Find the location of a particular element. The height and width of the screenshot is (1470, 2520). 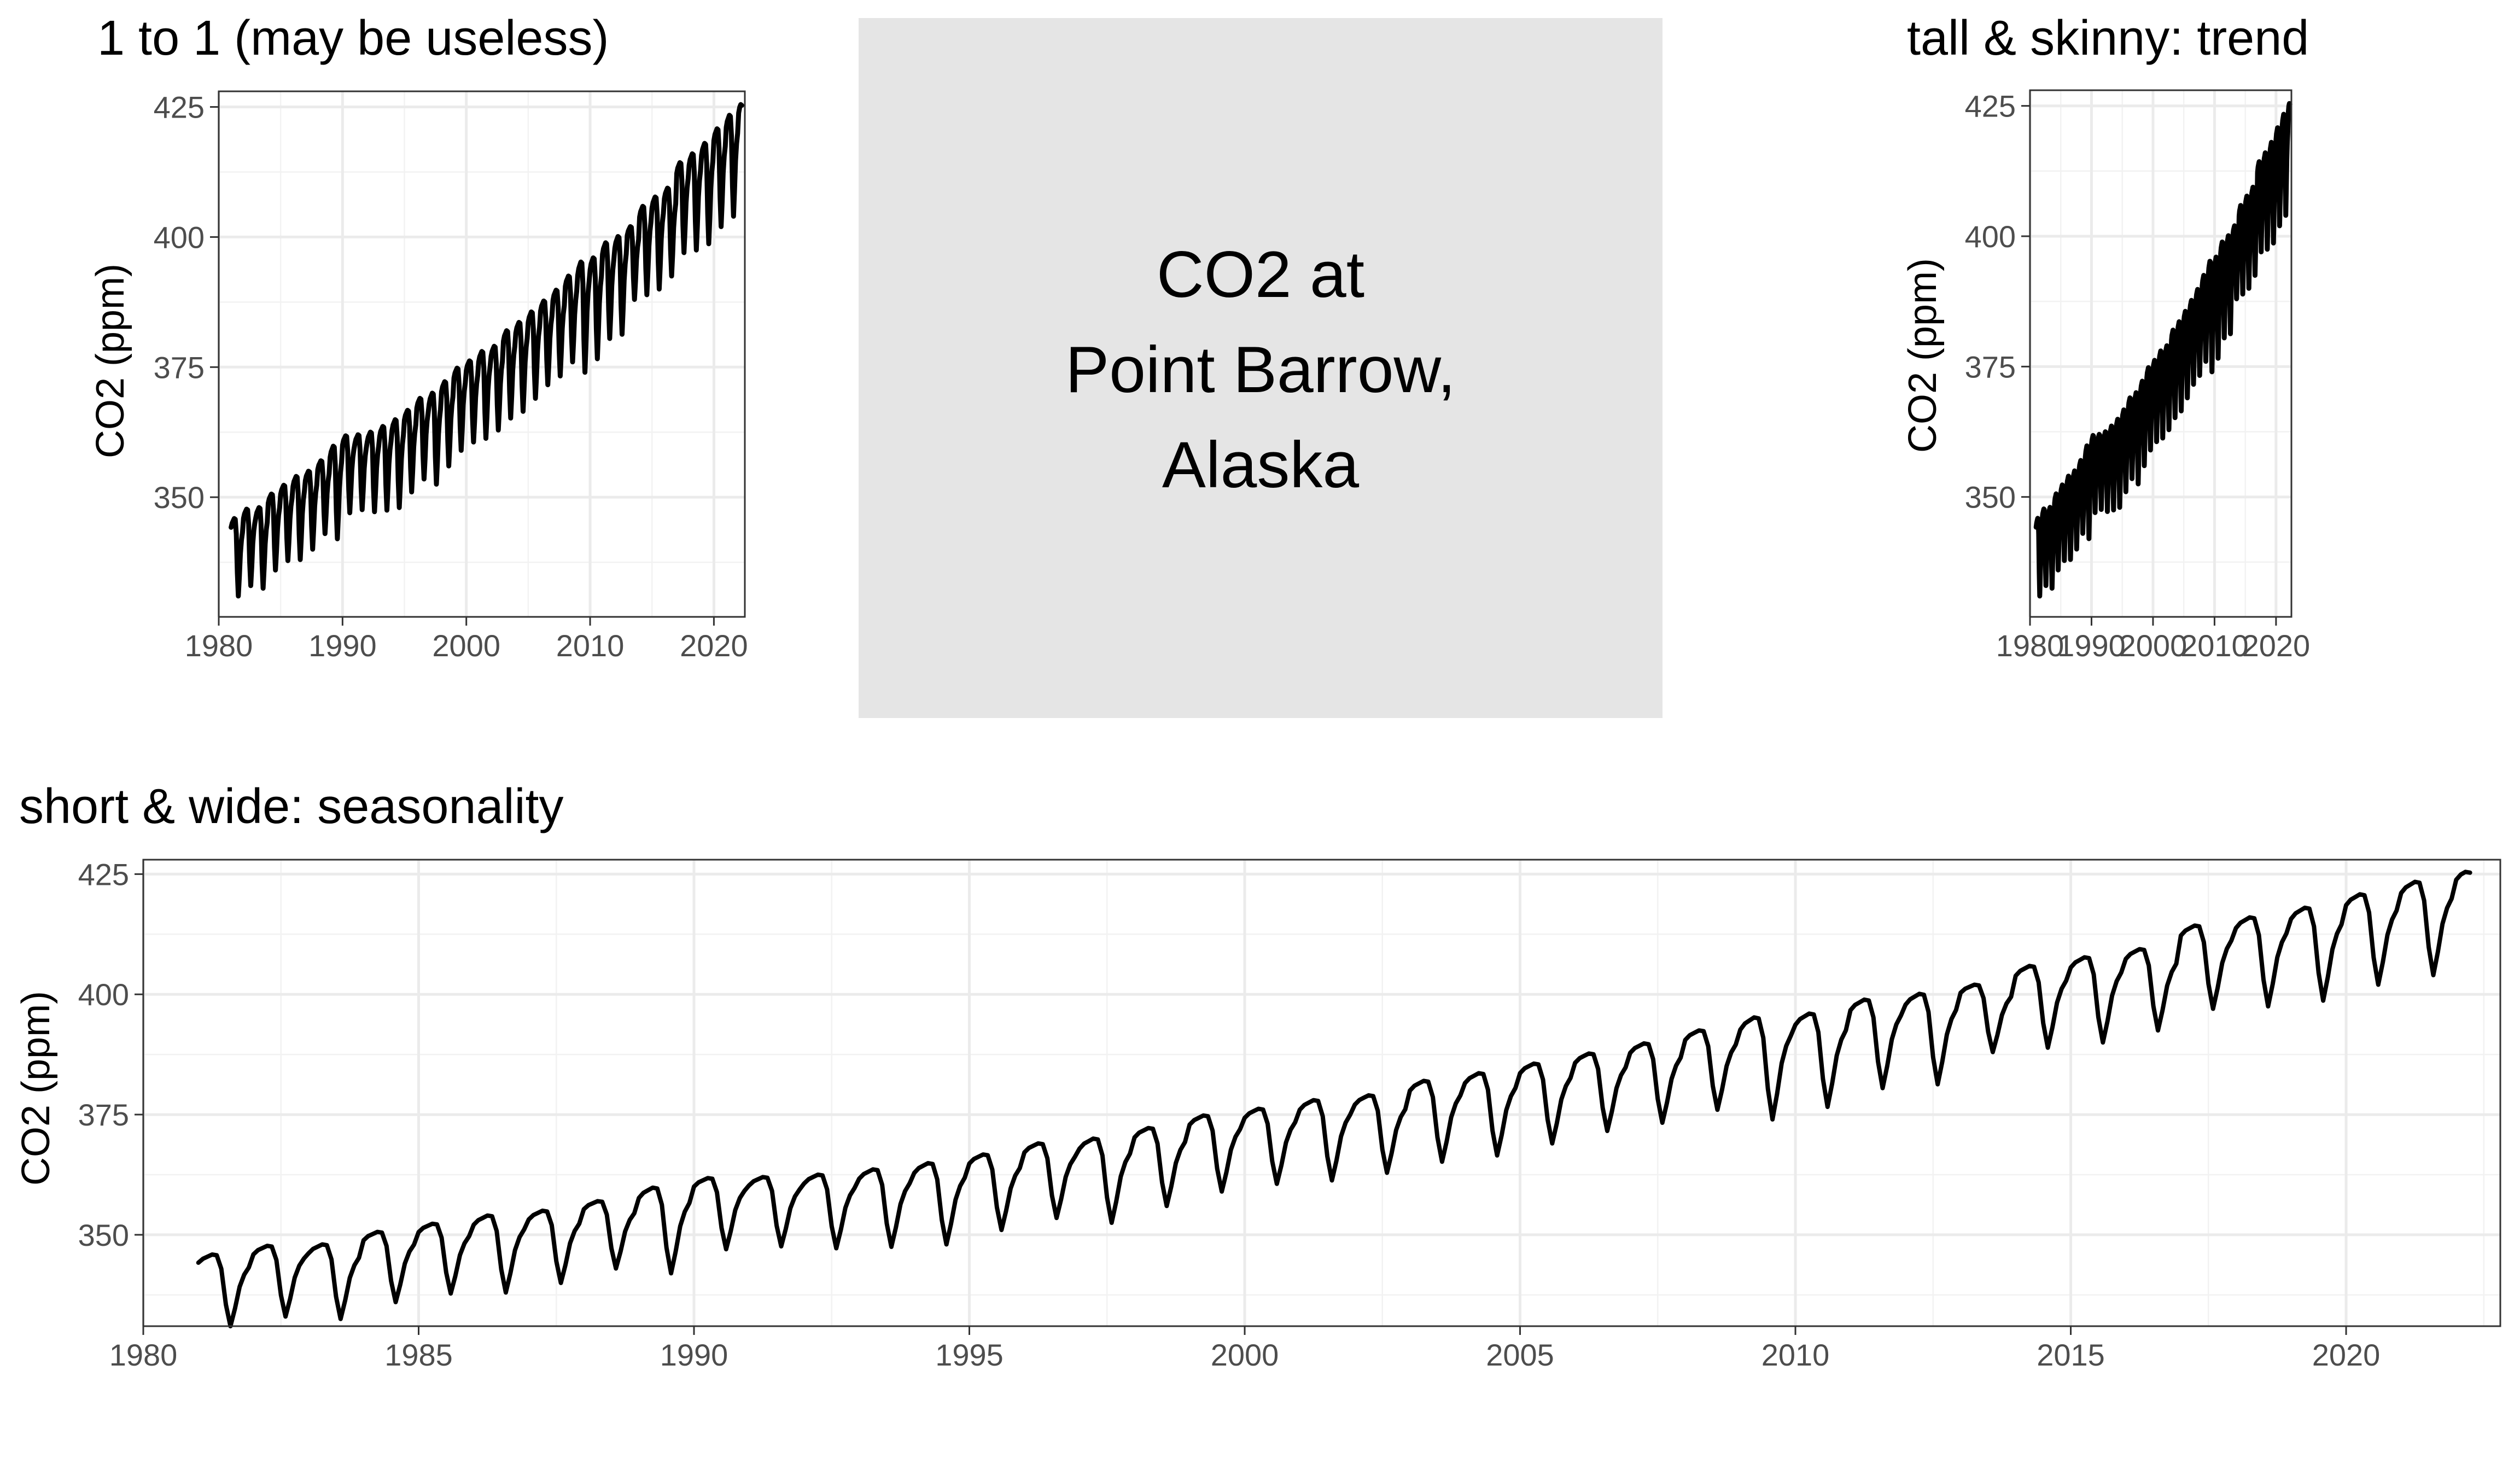

title-box-line-3: Alaska is located at coordinates (1260, 464).